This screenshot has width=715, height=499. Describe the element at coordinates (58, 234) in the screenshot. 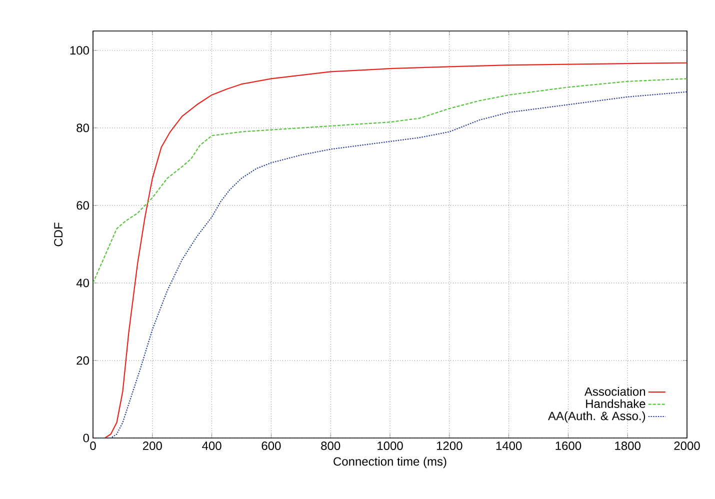

I see `y-axis-title: CDF` at that location.